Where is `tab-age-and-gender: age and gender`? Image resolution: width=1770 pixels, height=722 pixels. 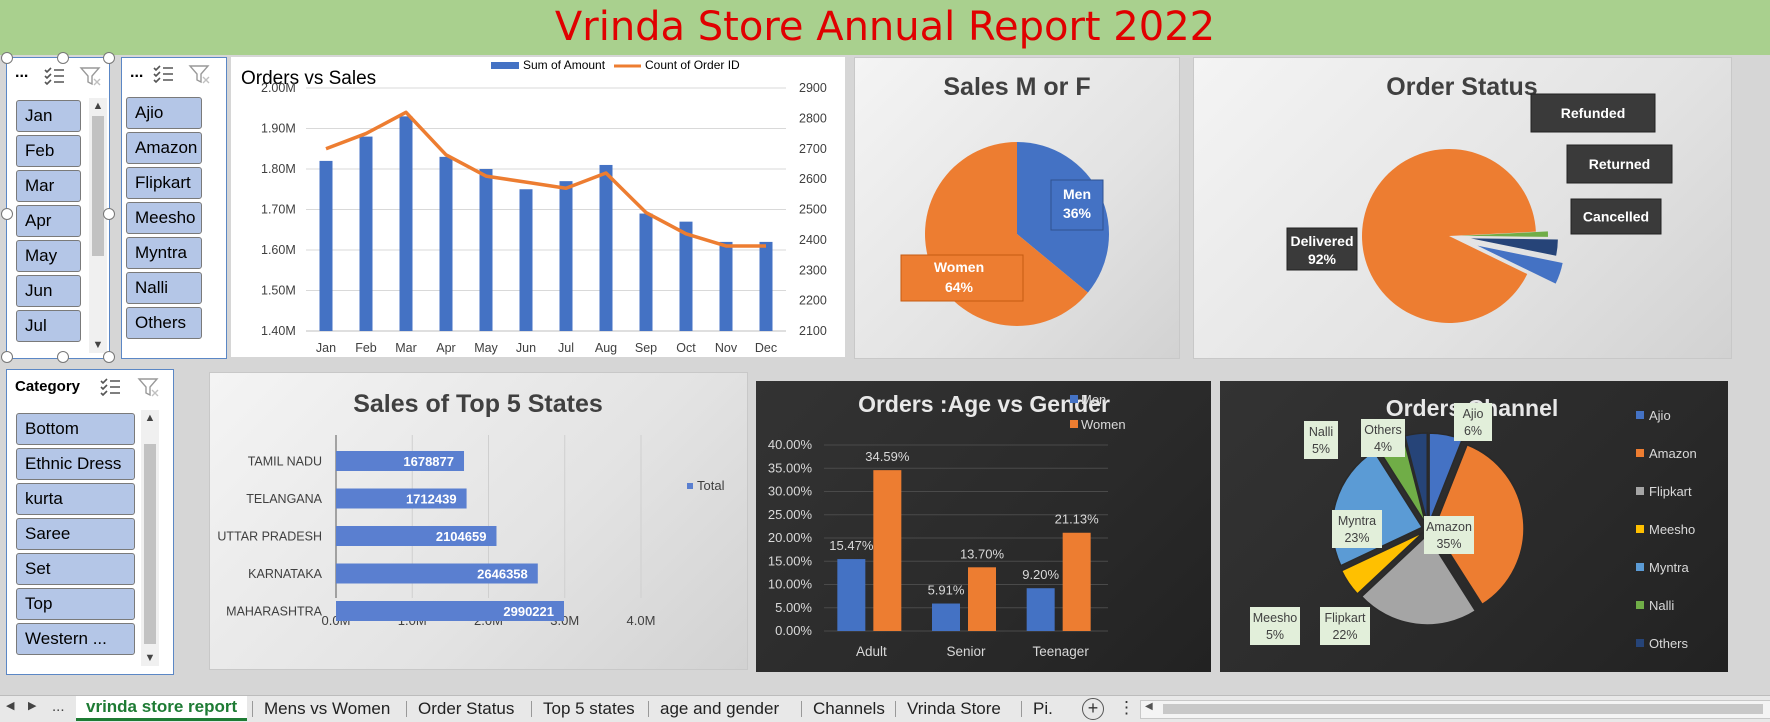 tab-age-and-gender: age and gender is located at coordinates (720, 708).